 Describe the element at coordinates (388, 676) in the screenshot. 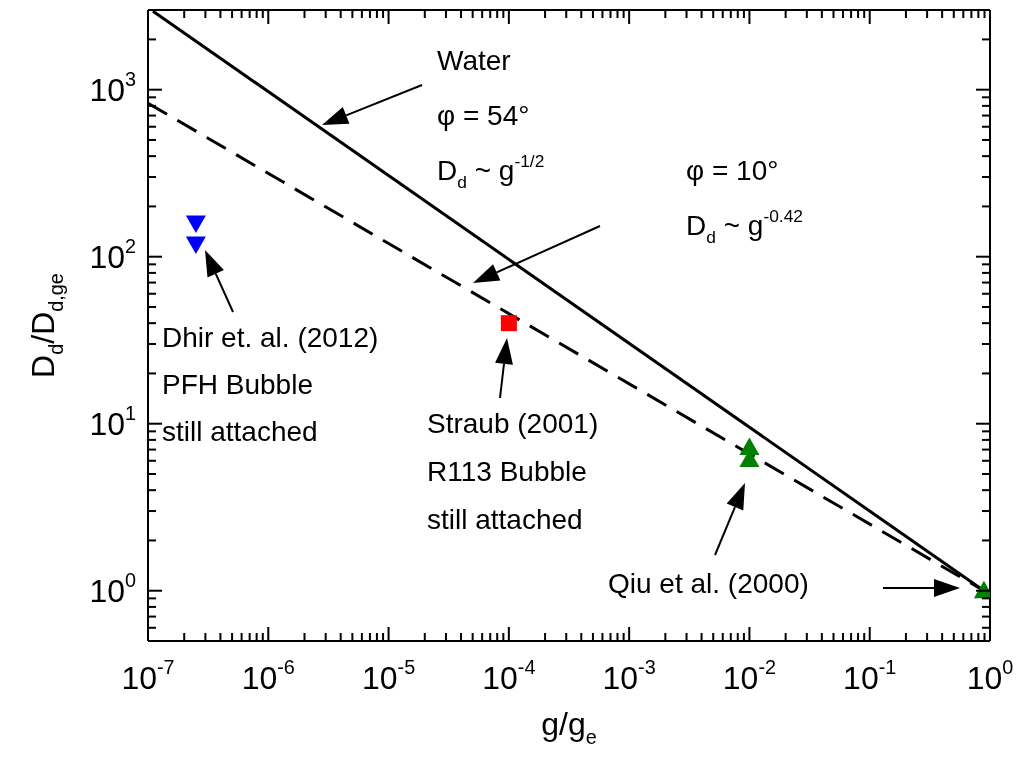

I see `x-tick-label: 10$^{-5}$` at that location.